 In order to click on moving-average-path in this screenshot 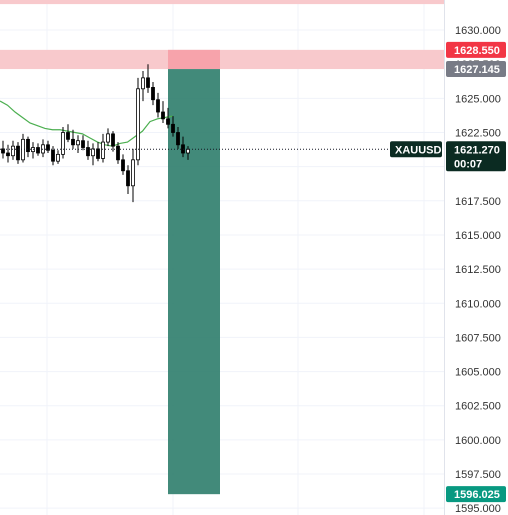, I will do `click(86, 123)`.